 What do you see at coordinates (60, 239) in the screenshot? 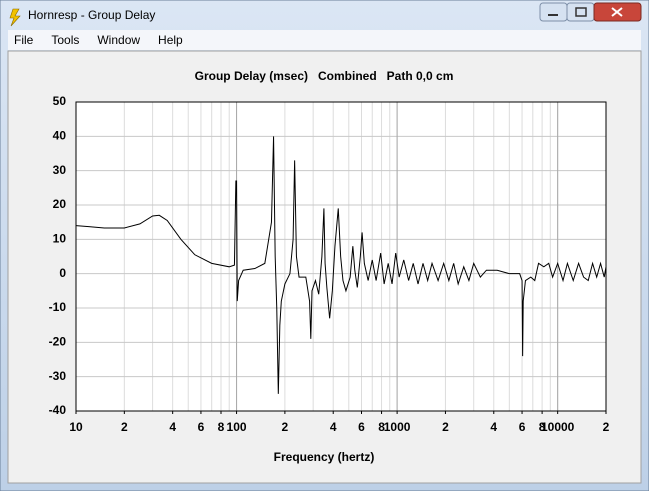
I see `y-tick-label: 10` at bounding box center [60, 239].